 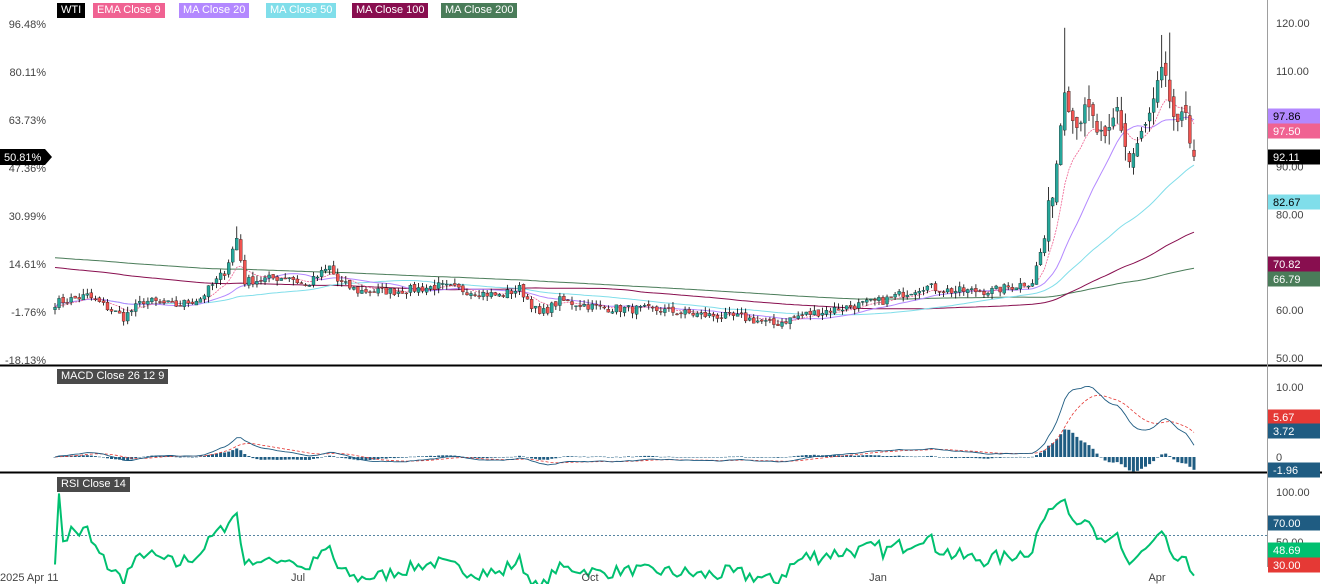 I want to click on rsi-badge-label: 30.00, so click(x=1287, y=566).